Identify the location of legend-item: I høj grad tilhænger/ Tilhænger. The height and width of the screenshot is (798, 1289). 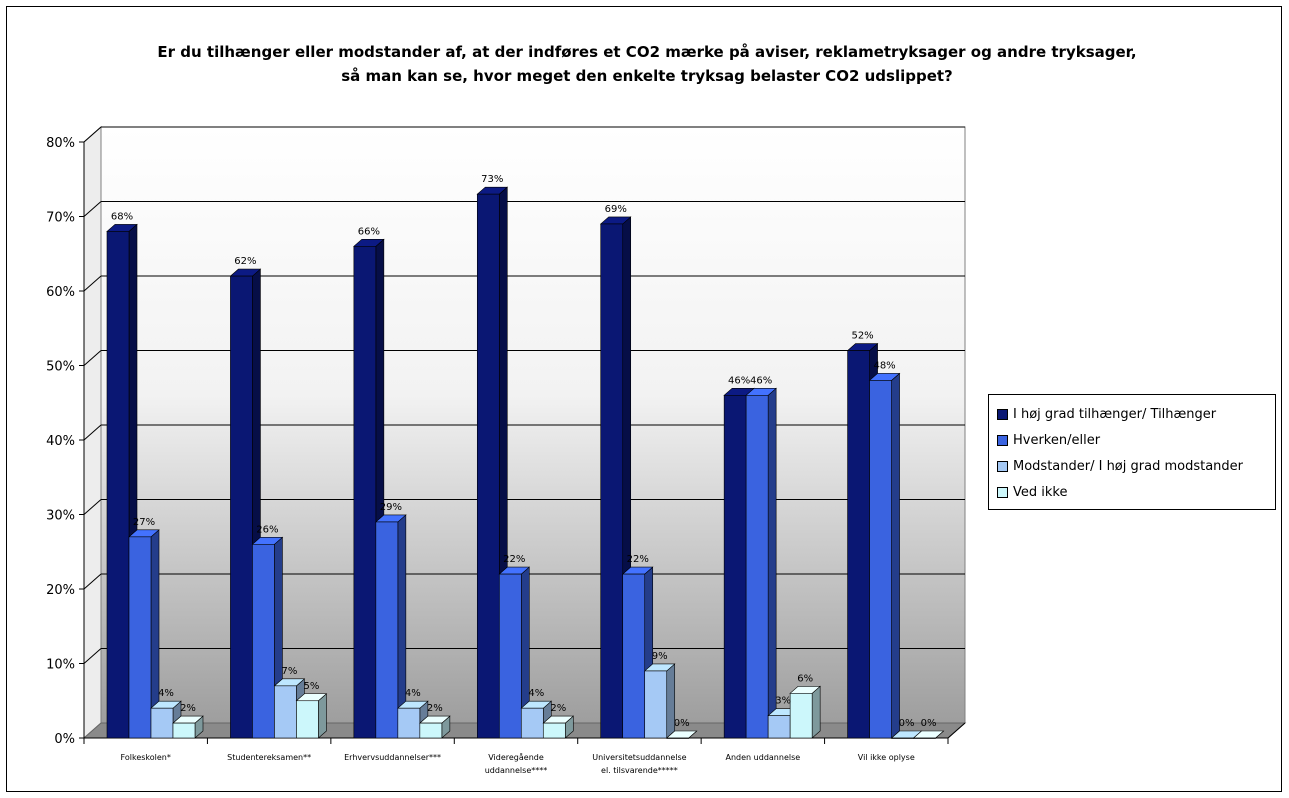
(1136, 414).